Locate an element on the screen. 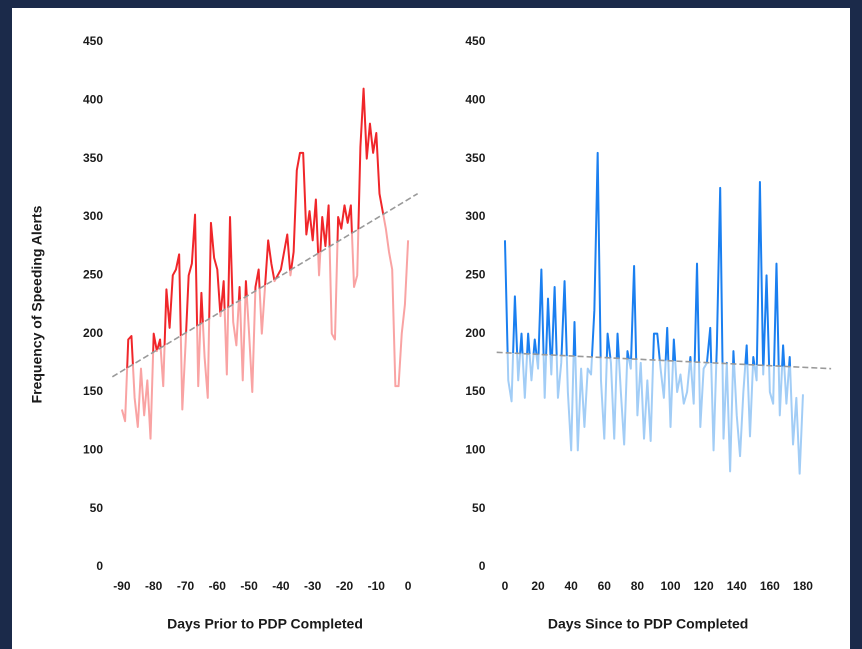  x-tick-label: -60 is located at coordinates (218, 586).